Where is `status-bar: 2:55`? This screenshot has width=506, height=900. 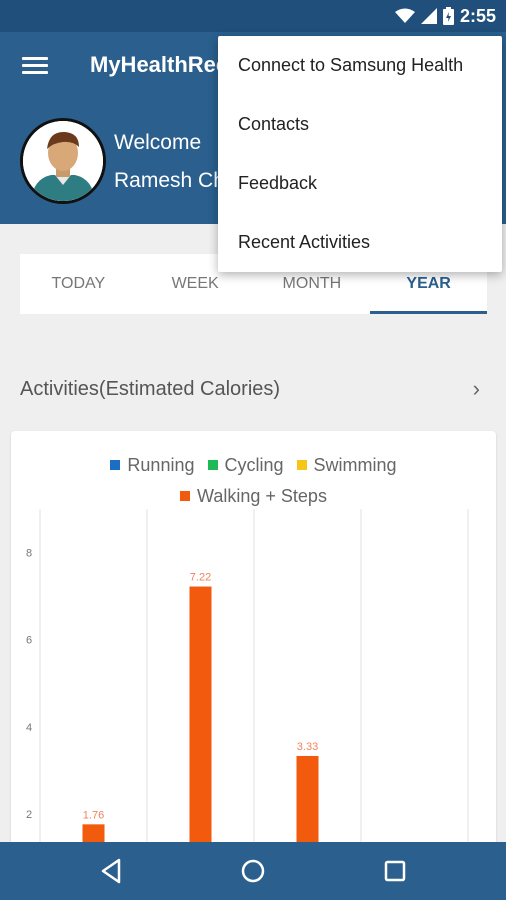 status-bar: 2:55 is located at coordinates (253, 16).